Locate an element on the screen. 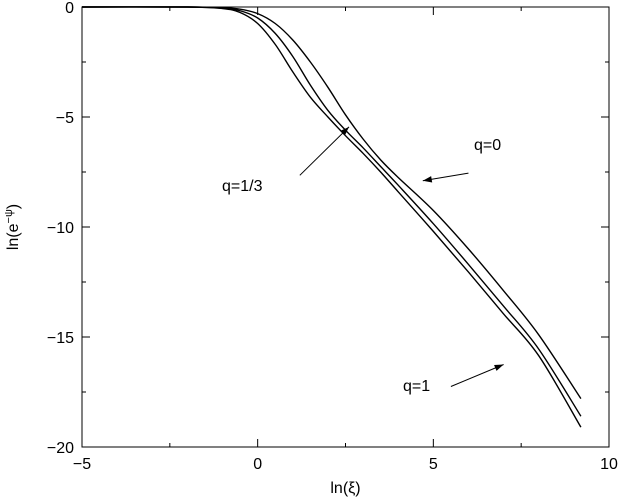  y-tick-label: −15 is located at coordinates (60, 338).